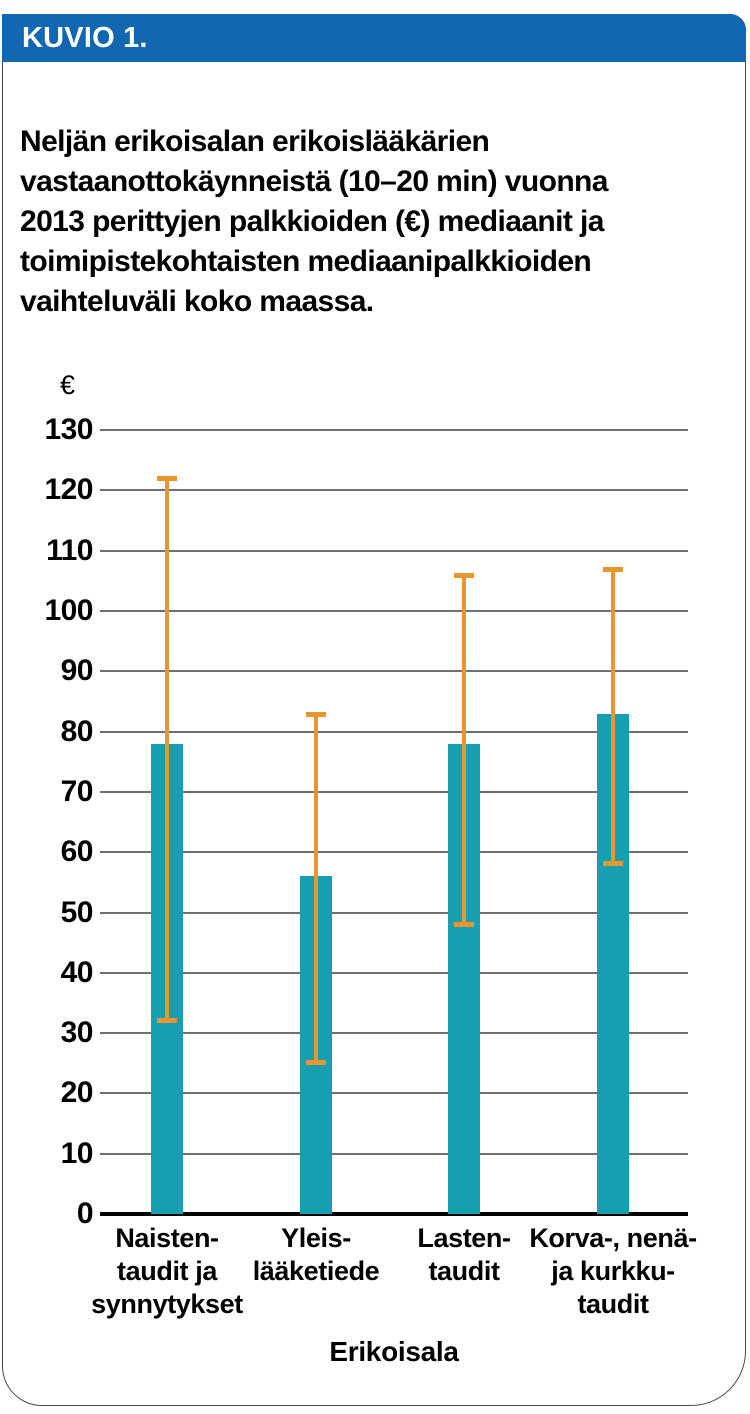 This screenshot has width=750, height=1414. What do you see at coordinates (306, 261) in the screenshot?
I see `figure-title-line: toimipistekohtaisten mediaanipalkkioiden` at bounding box center [306, 261].